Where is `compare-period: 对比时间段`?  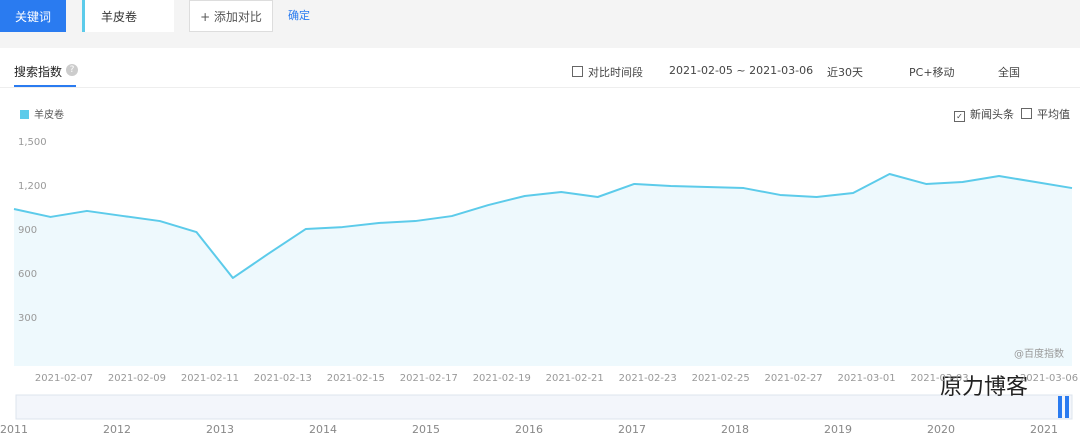 compare-period: 对比时间段 is located at coordinates (607, 72).